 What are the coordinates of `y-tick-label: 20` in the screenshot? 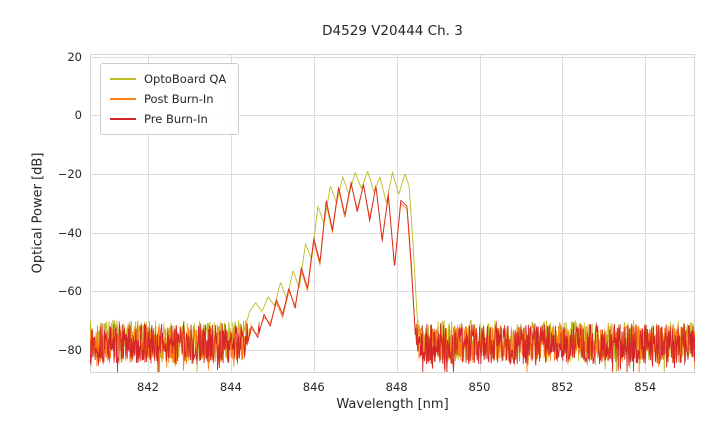 It's located at (74, 56).